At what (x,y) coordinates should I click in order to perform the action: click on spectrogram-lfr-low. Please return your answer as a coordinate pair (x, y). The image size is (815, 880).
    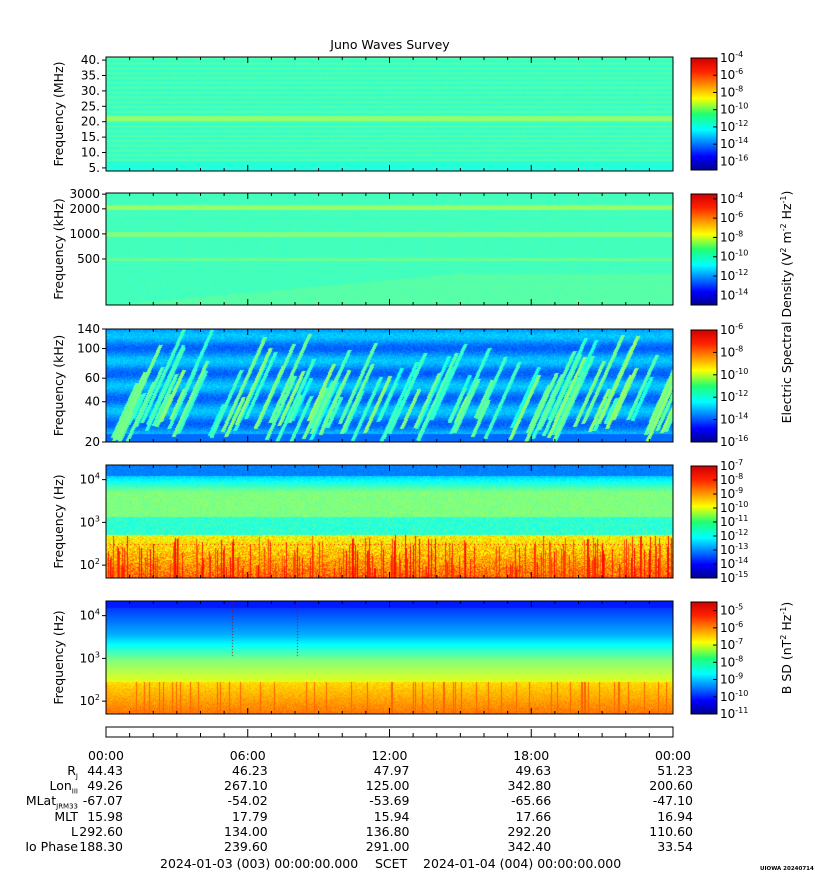
    Looking at the image, I should click on (389, 521).